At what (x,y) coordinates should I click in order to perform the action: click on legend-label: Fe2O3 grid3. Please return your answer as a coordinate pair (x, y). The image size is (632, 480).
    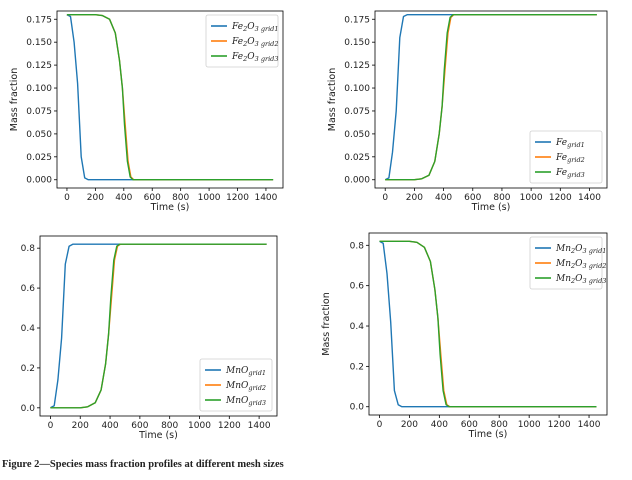
    Looking at the image, I should click on (254, 57).